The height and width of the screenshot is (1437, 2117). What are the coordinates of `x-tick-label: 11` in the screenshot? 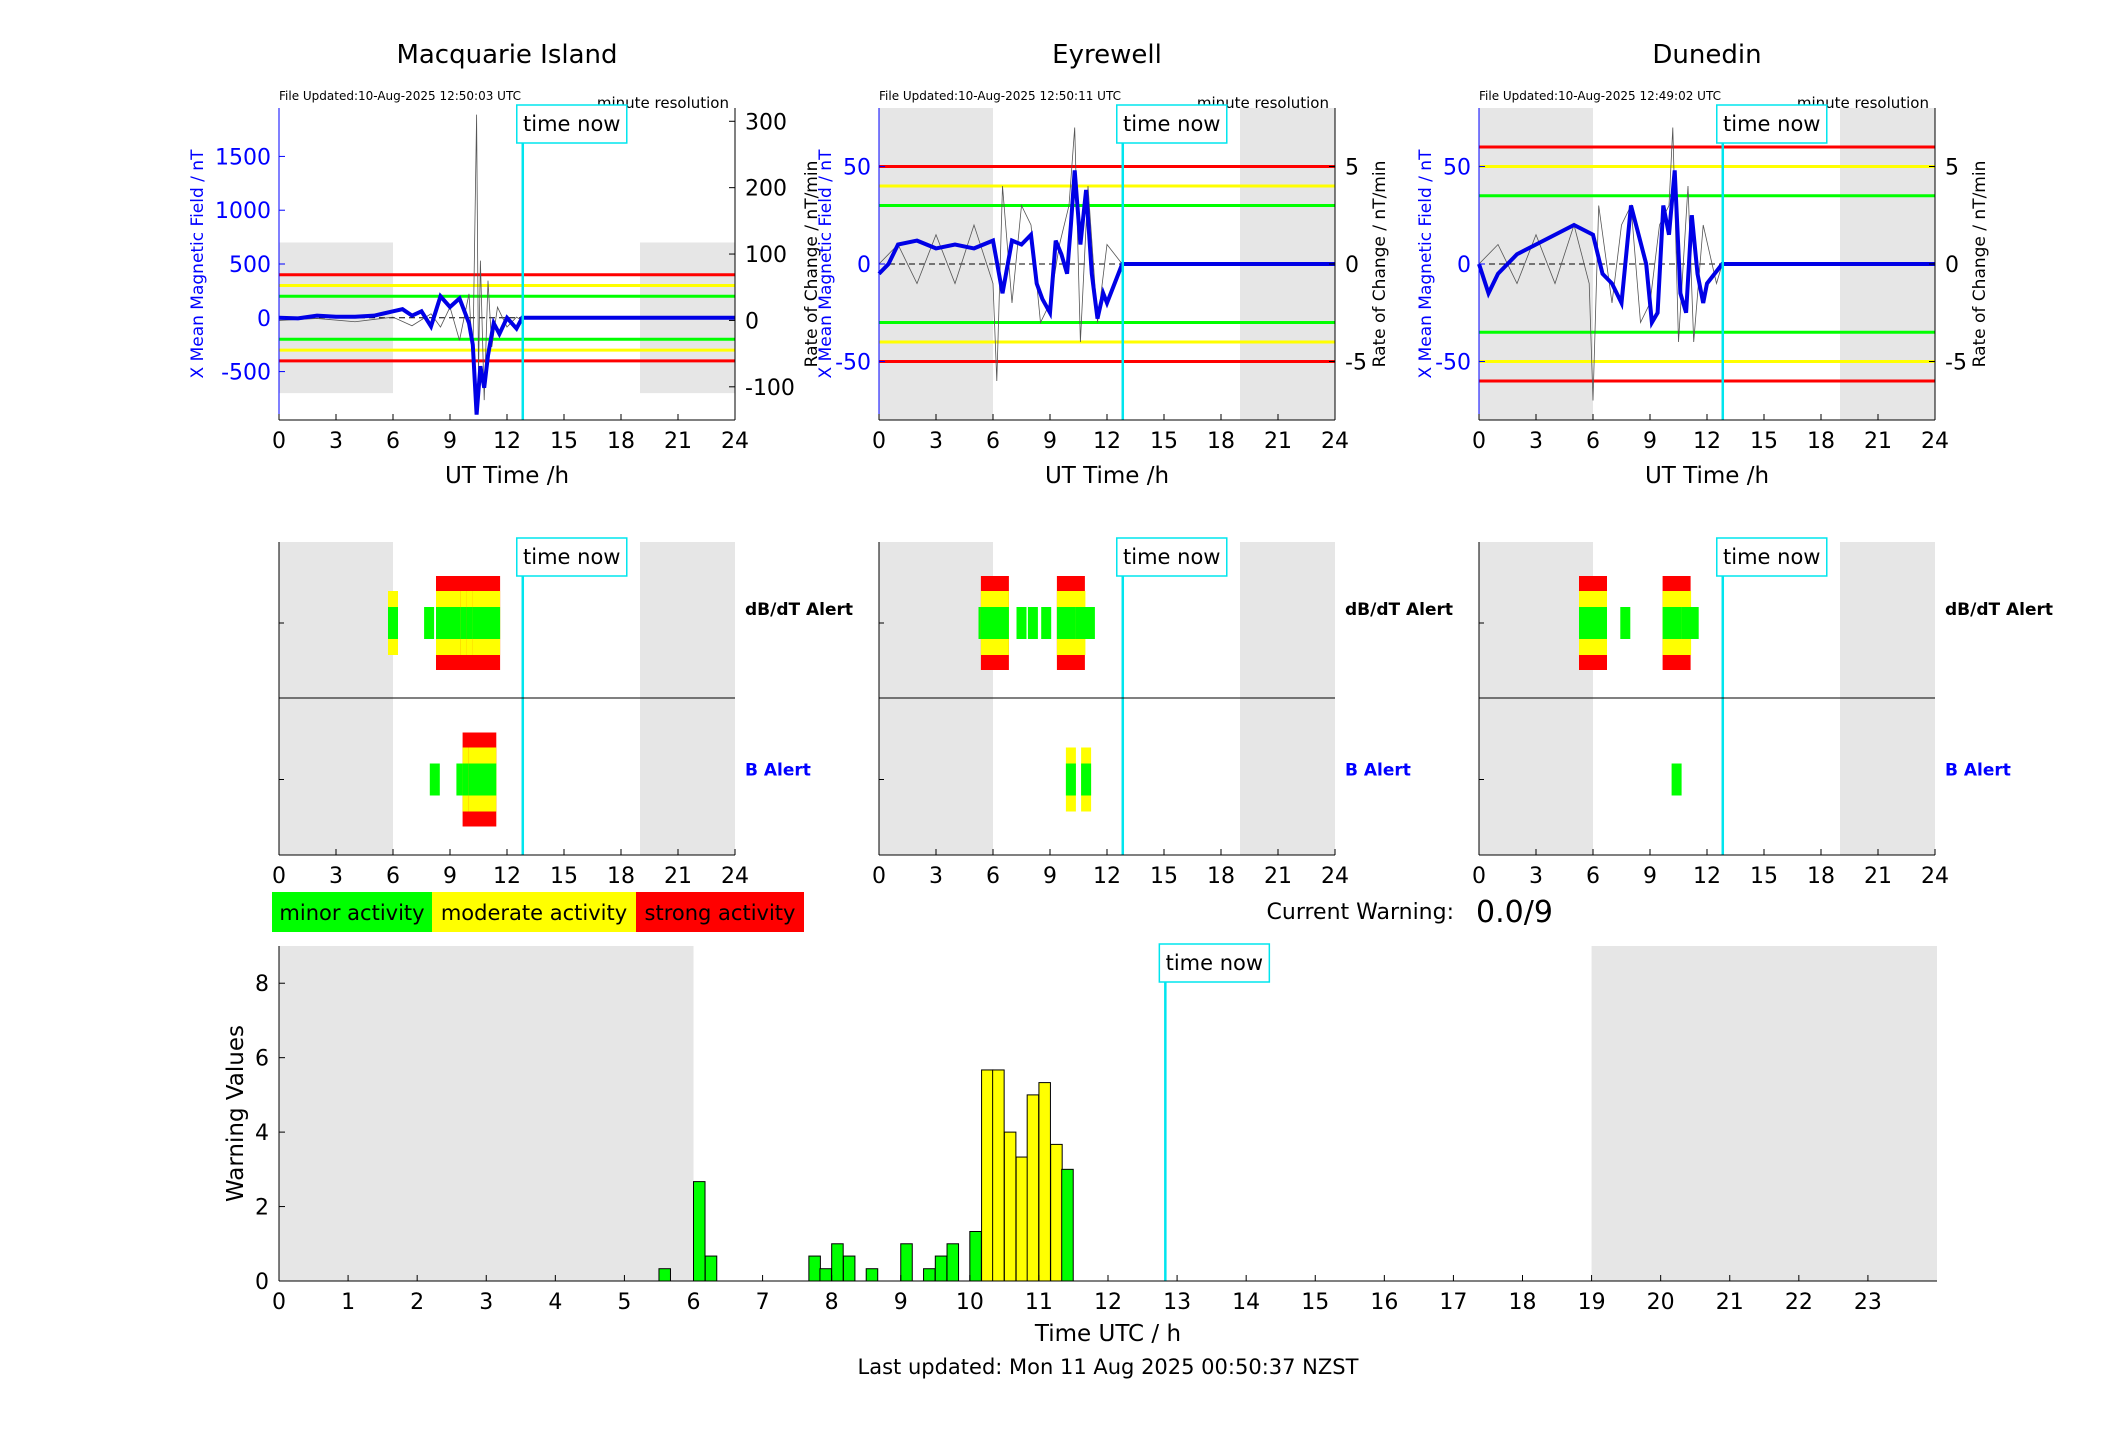 It's located at (1039, 1302).